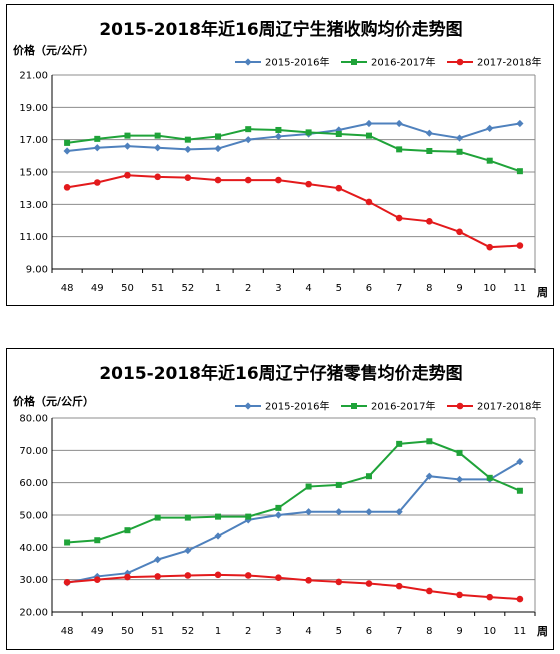 The height and width of the screenshot is (654, 560). Describe the element at coordinates (33, 613) in the screenshot. I see `y-tick-label: 20.00` at that location.